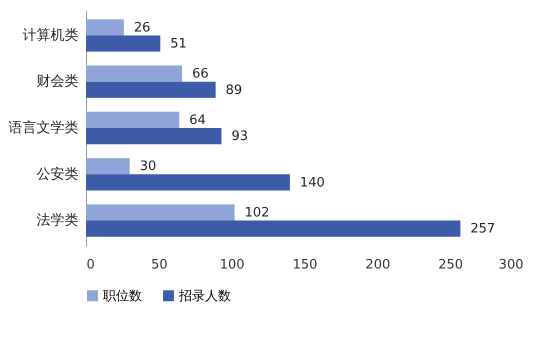  Describe the element at coordinates (511, 265) in the screenshot. I see `x-tick-label: 300` at that location.